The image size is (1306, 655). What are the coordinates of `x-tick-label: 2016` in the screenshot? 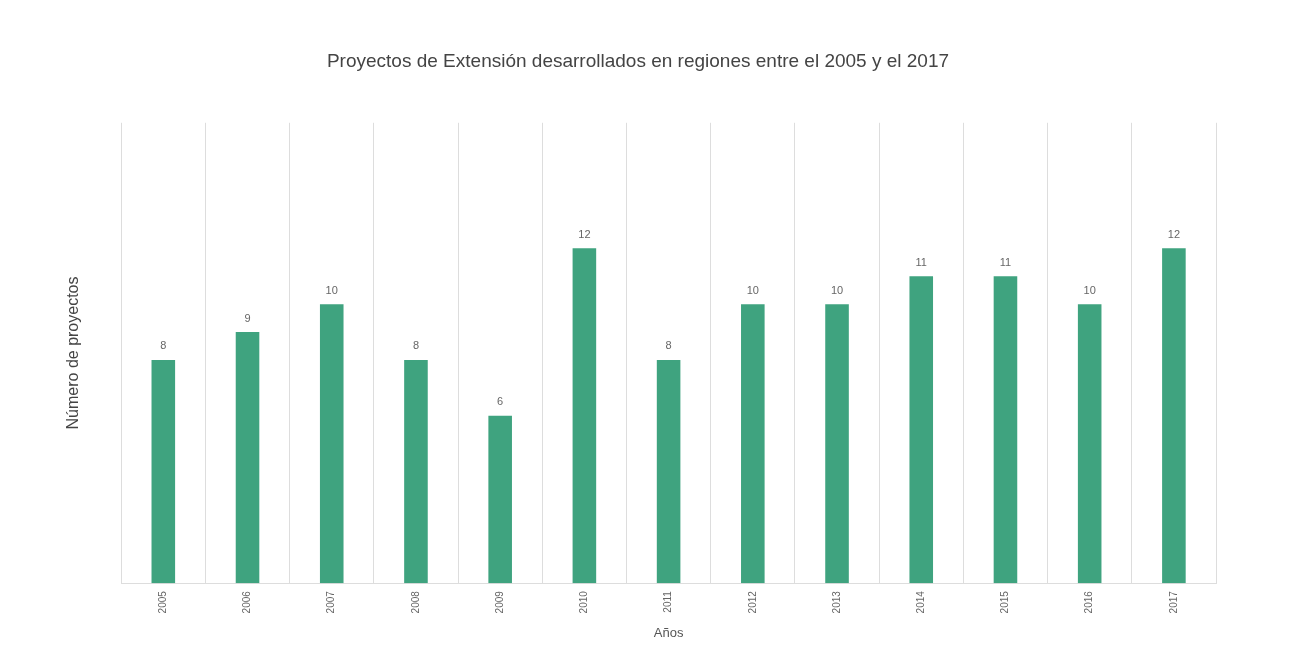 It's located at (1089, 602).